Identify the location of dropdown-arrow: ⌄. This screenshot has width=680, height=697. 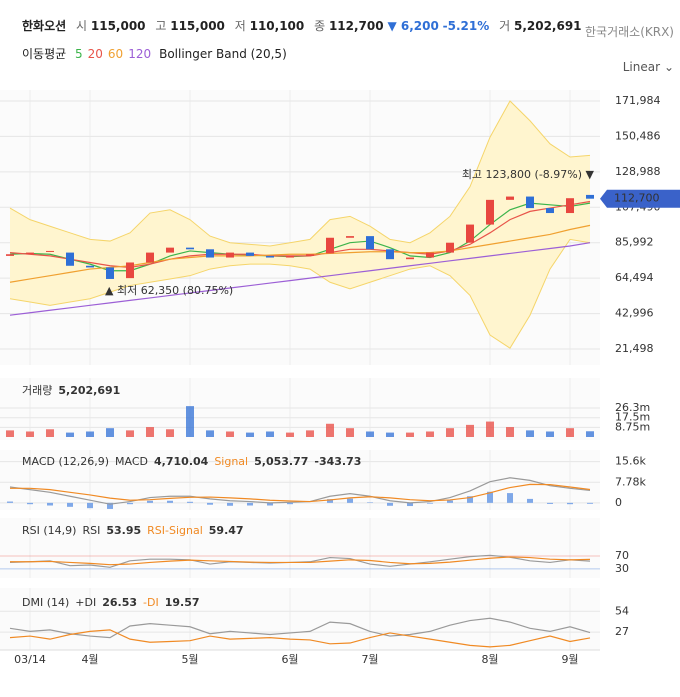
(668, 67).